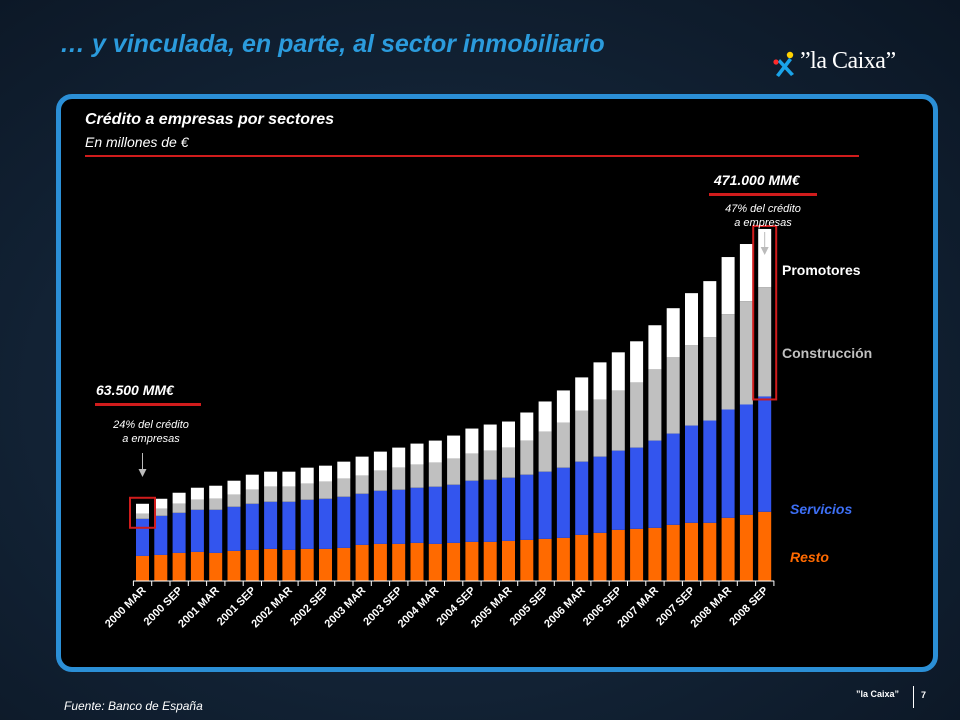 This screenshot has height=720, width=960. What do you see at coordinates (126, 608) in the screenshot?
I see `x-tick-label-0: 2000 MAR` at bounding box center [126, 608].